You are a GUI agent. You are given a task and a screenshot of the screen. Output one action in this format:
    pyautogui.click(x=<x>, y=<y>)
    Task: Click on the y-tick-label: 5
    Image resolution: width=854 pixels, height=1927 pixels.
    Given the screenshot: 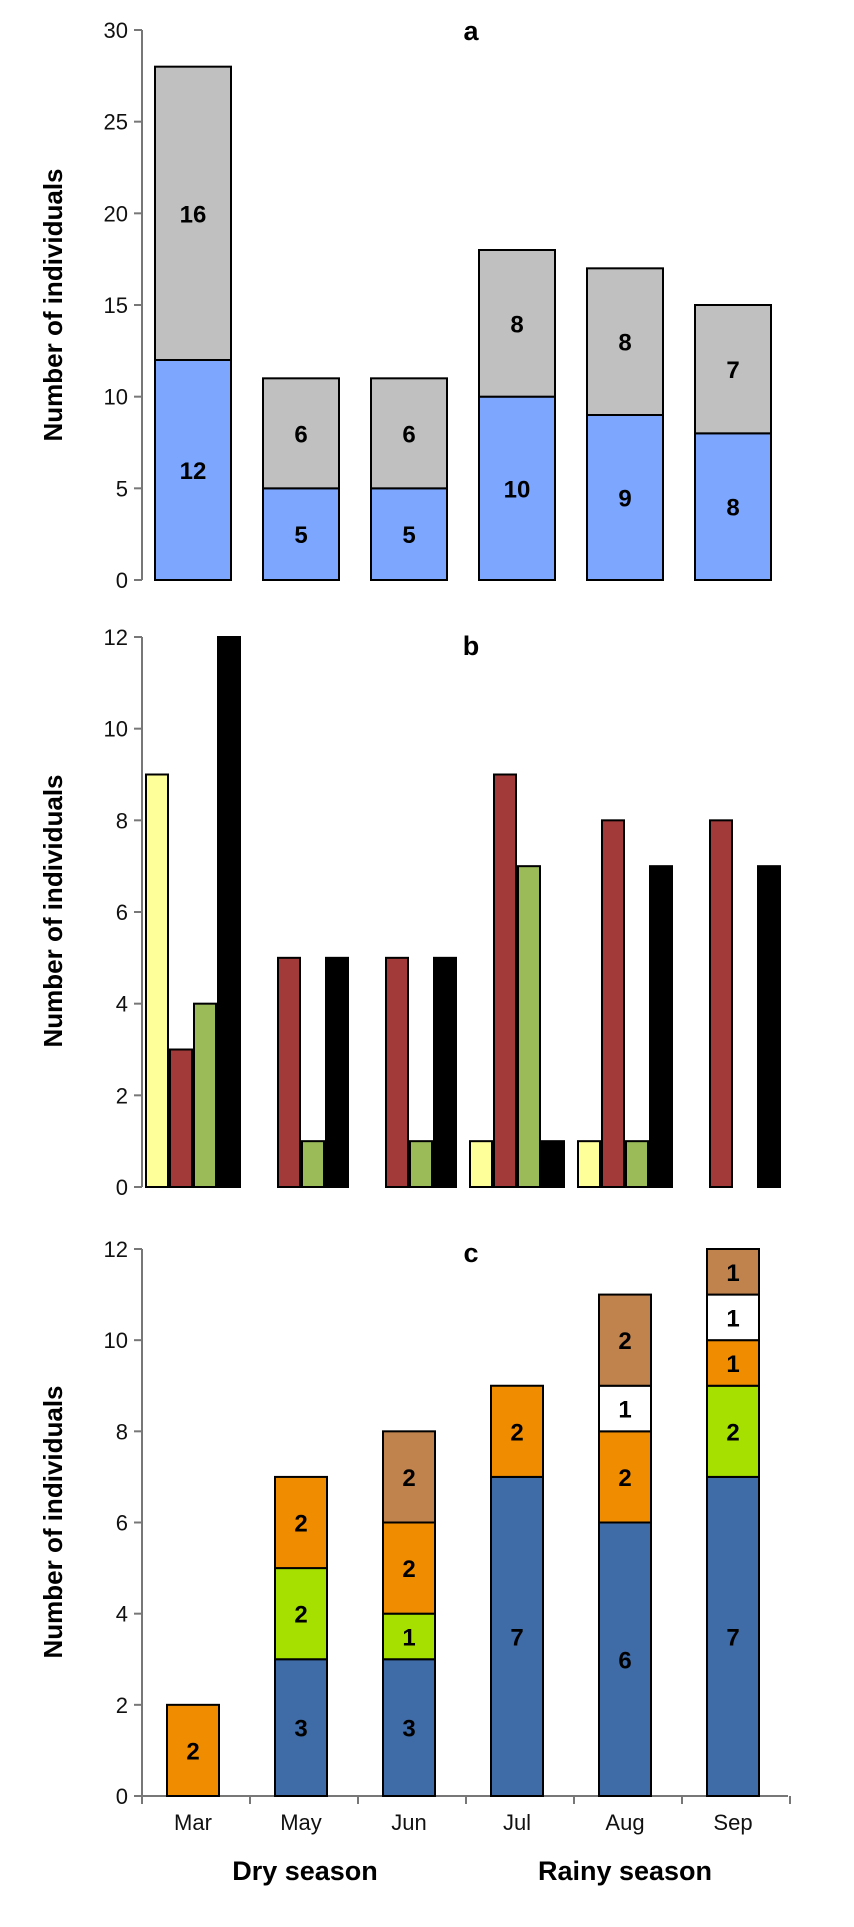 What is the action you would take?
    pyautogui.click(x=122, y=488)
    